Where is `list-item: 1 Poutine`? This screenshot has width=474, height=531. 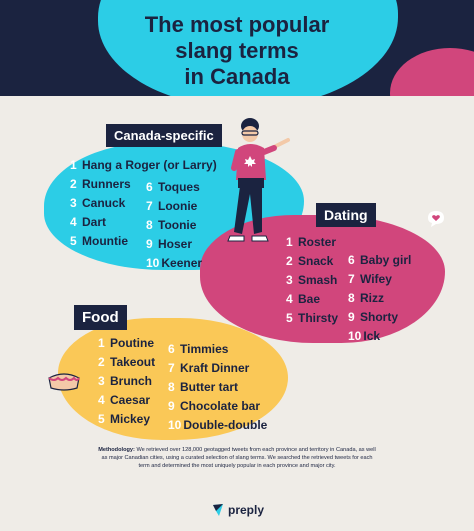
list-item: 1 Poutine is located at coordinates (126, 343).